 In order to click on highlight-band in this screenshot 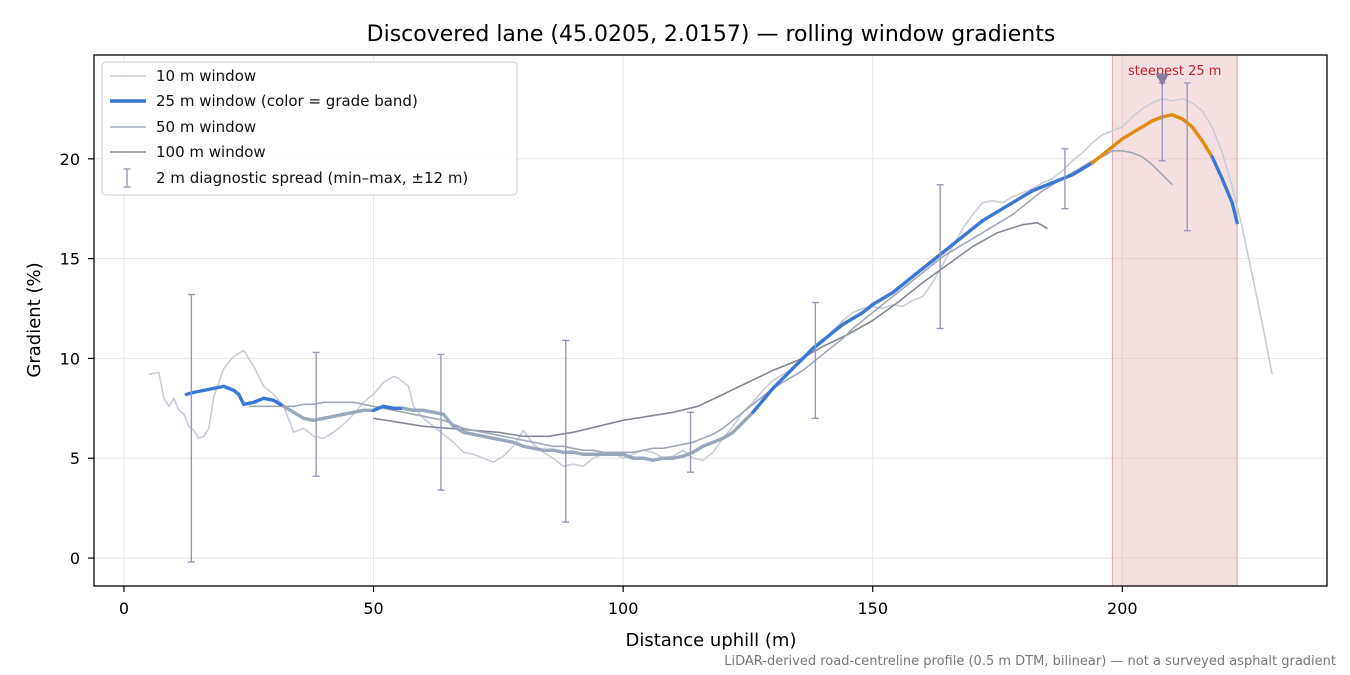, I will do `click(1174, 320)`.